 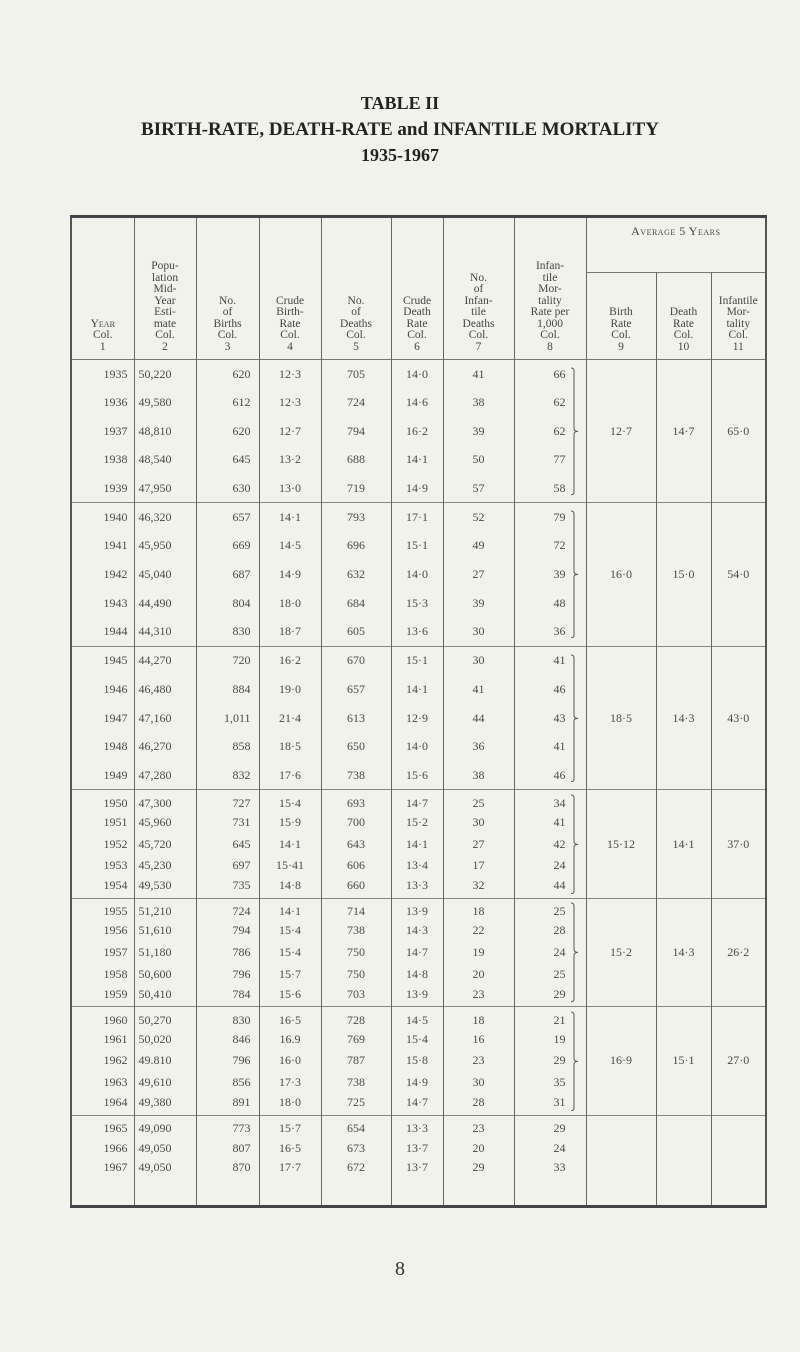 I want to click on population-cell: 51,610, so click(x=165, y=930).